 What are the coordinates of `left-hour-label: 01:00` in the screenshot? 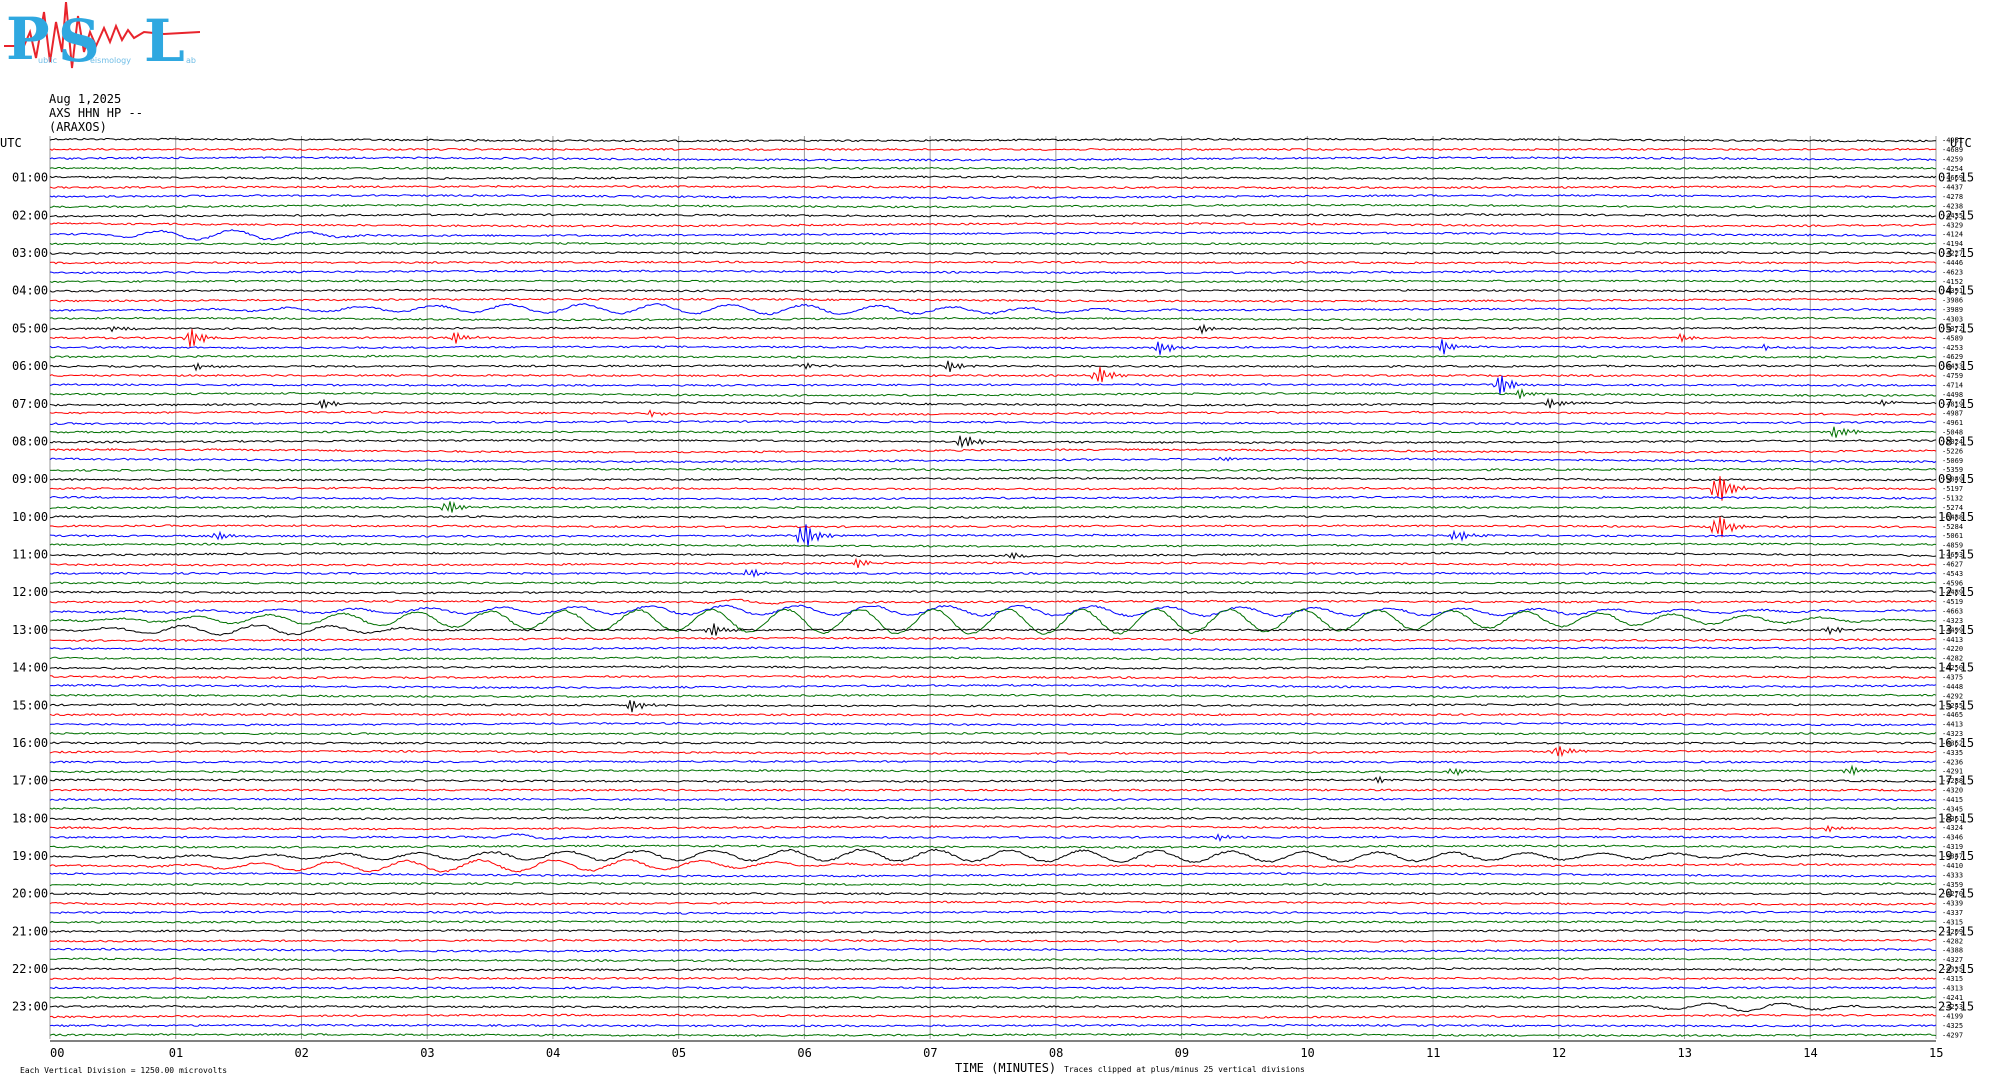 It's located at (30, 178).